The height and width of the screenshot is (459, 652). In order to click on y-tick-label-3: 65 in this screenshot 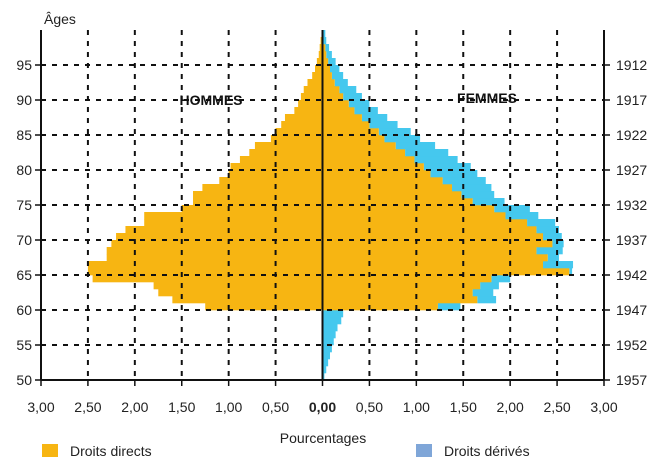, I will do `click(24, 275)`.